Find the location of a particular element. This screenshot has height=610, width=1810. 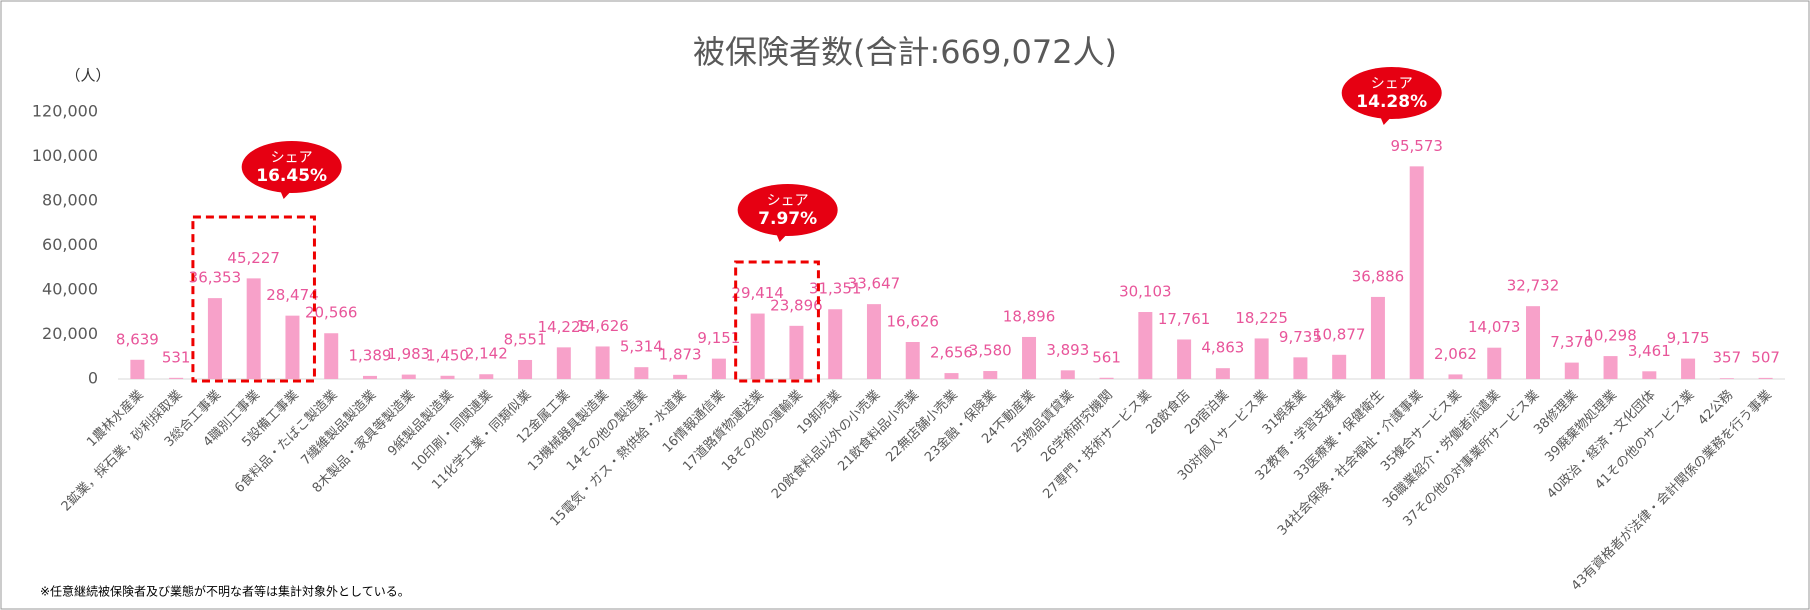

bubble-value: 16.45% is located at coordinates (291, 176).